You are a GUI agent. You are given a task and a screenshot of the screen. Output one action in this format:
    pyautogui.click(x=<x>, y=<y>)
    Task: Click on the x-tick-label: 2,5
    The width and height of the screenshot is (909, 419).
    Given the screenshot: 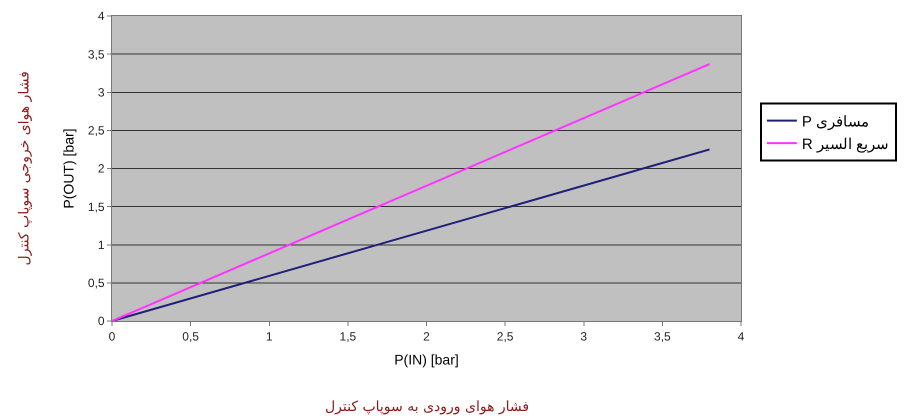 What is the action you would take?
    pyautogui.click(x=505, y=336)
    